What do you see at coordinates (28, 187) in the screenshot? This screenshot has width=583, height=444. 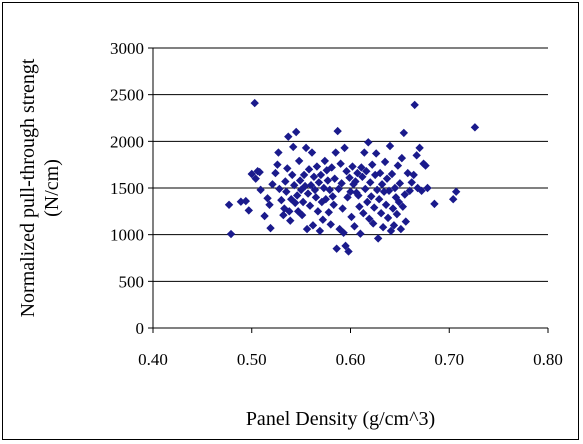 I see `y-axis-title-line1: Normalized pull-through strengt` at bounding box center [28, 187].